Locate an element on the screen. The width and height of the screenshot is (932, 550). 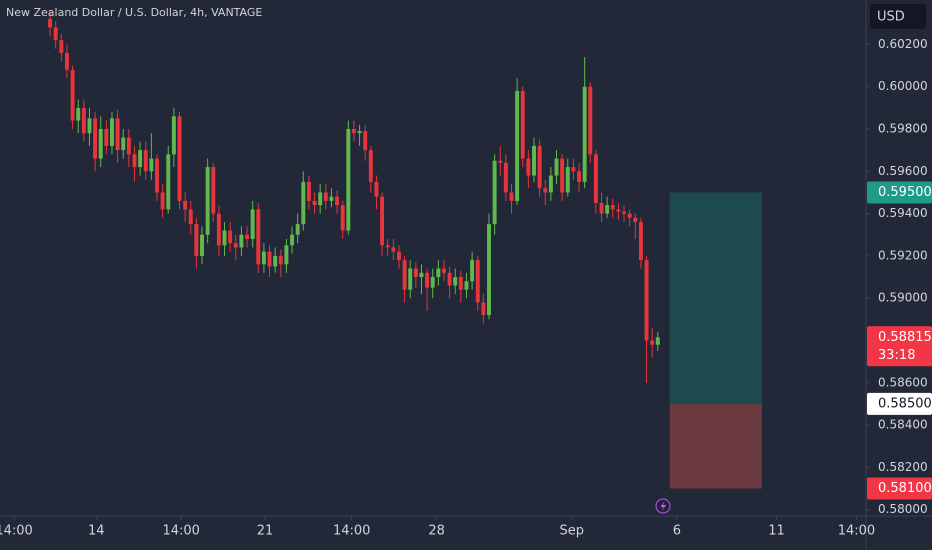
y-tick-label: 0.58000 is located at coordinates (903, 509).